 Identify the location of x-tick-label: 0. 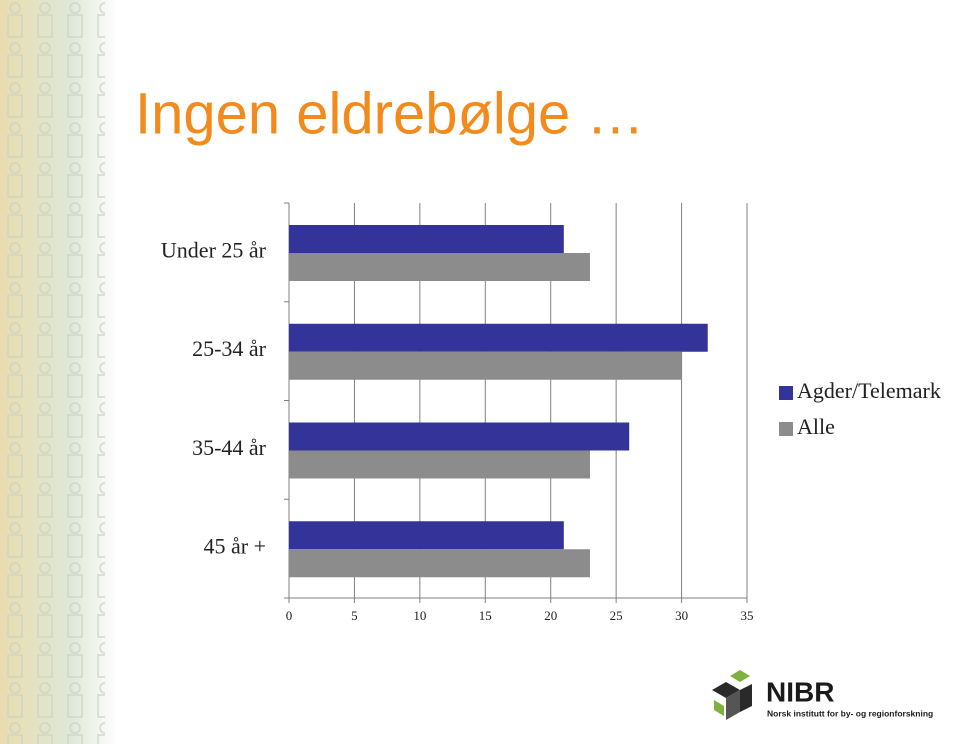
(289, 615).